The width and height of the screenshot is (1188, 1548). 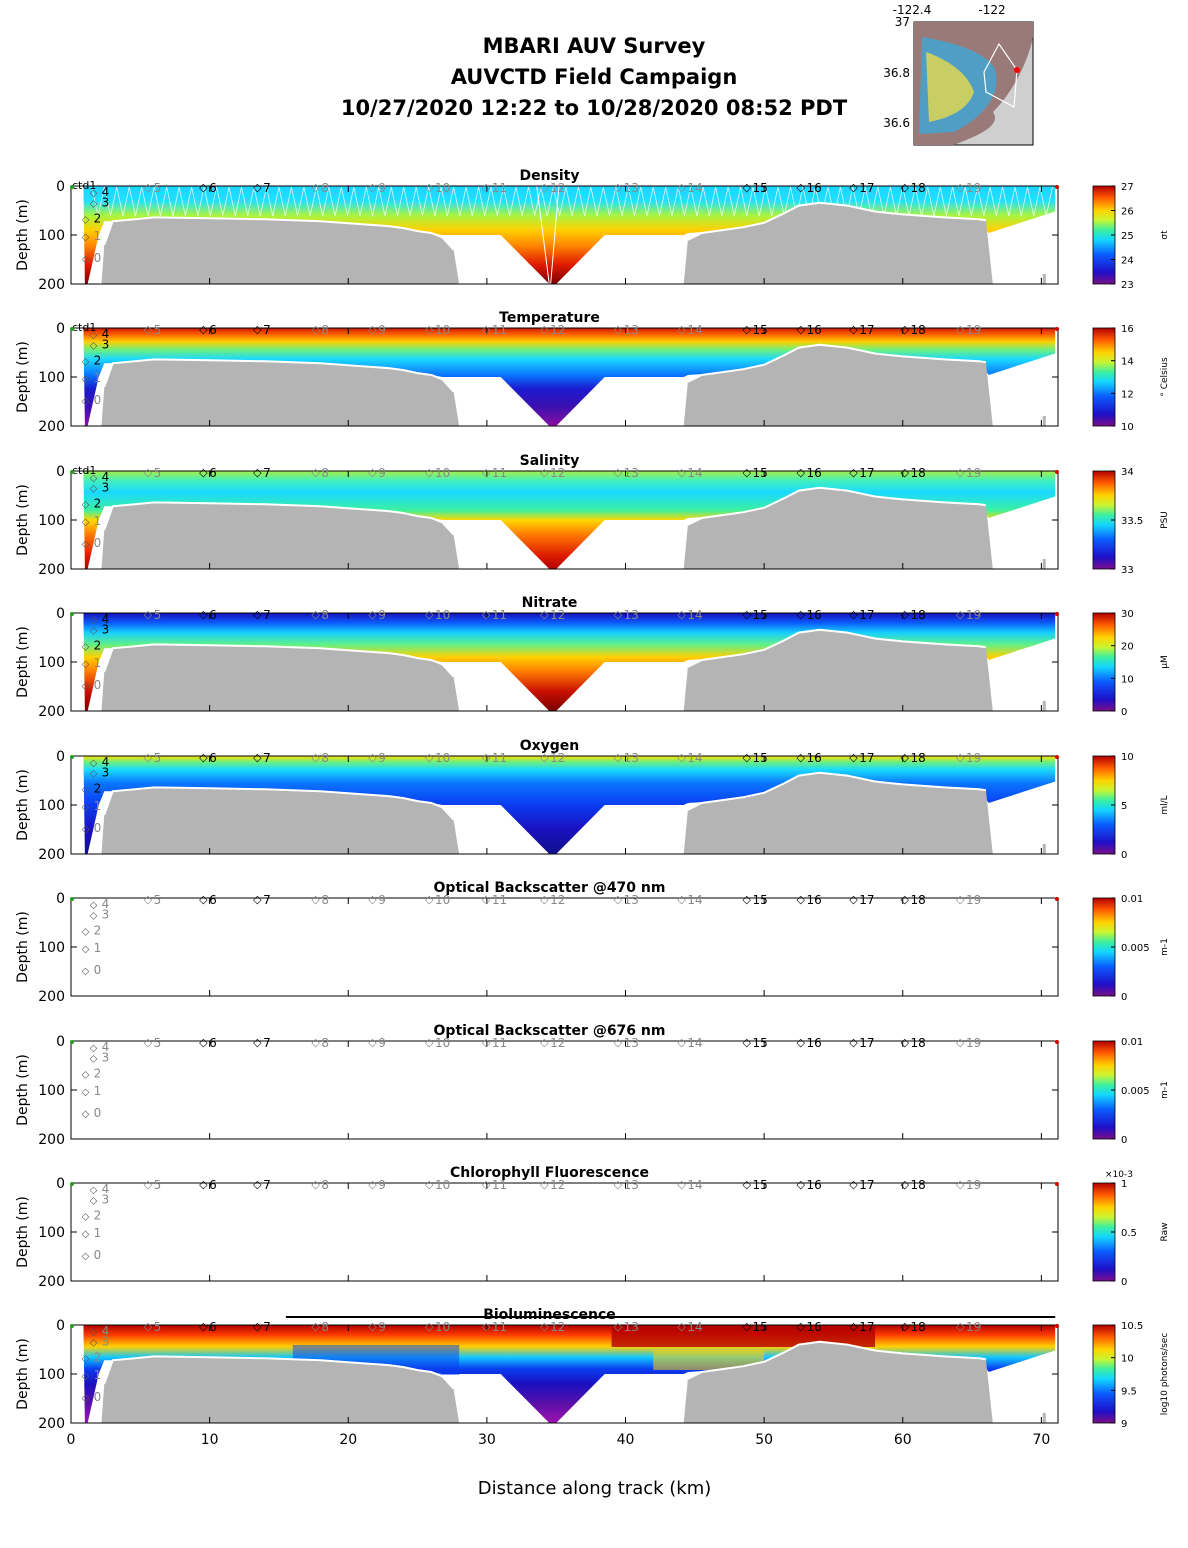 I want to click on panel-title: Optical Backscatter @676 nm, so click(x=550, y=1031).